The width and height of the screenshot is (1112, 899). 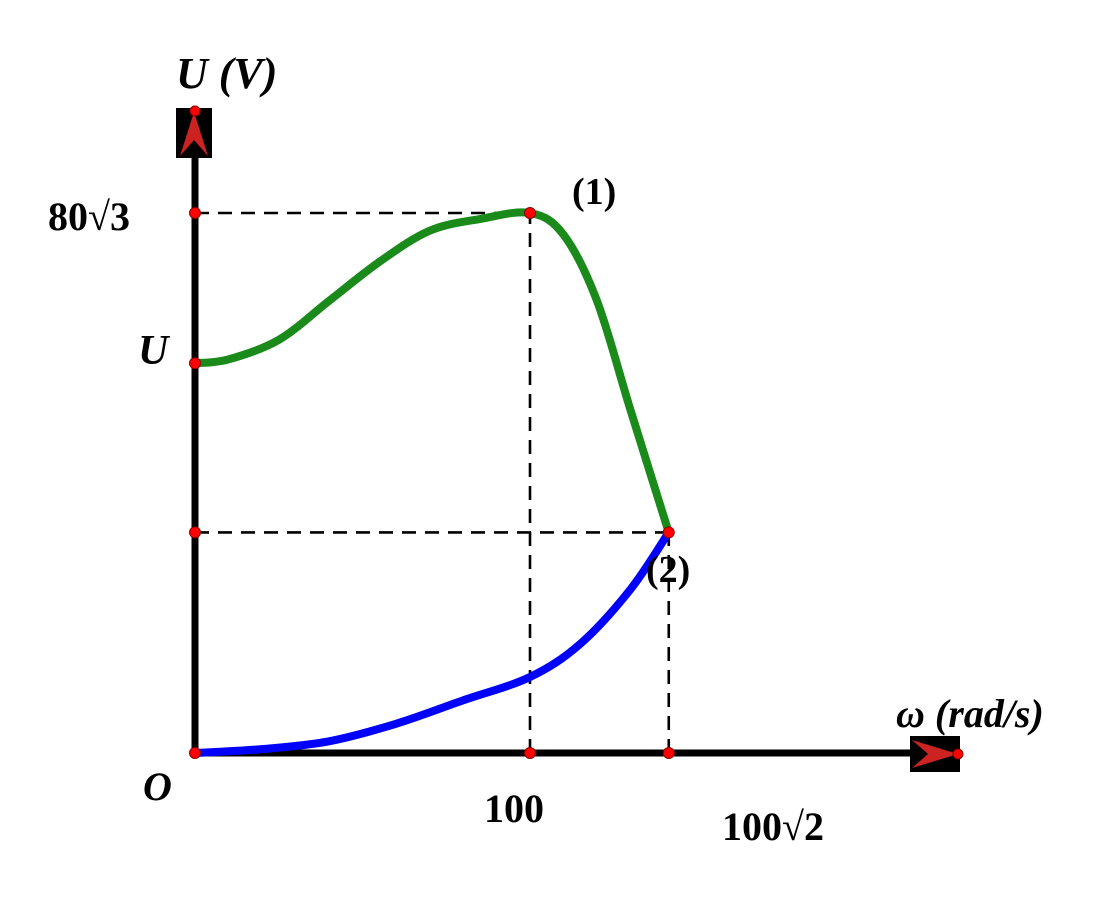 What do you see at coordinates (514, 808) in the screenshot?
I see `x-tick-label-100: 100` at bounding box center [514, 808].